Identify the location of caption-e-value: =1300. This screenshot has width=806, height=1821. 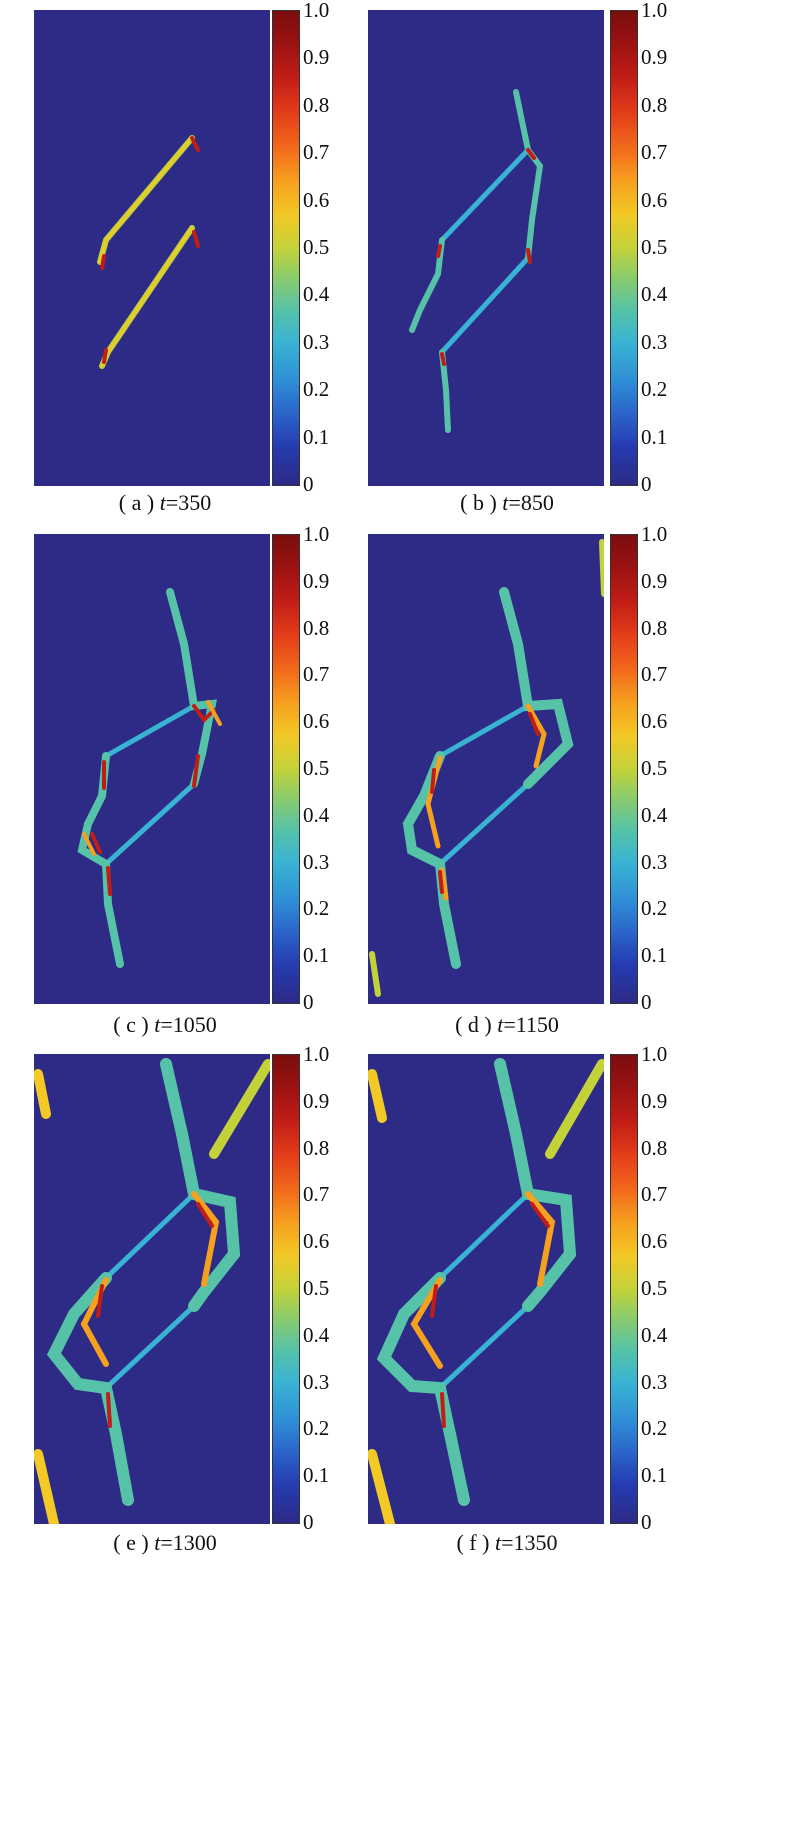
(188, 1542).